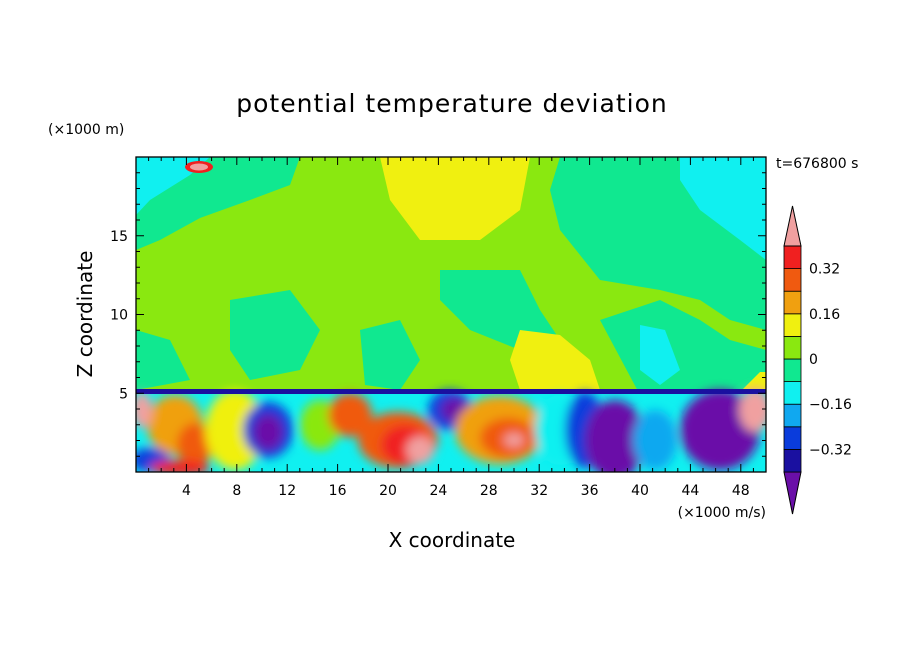 The width and height of the screenshot is (904, 654). What do you see at coordinates (817, 164) in the screenshot?
I see `time-label: t=676800 s` at bounding box center [817, 164].